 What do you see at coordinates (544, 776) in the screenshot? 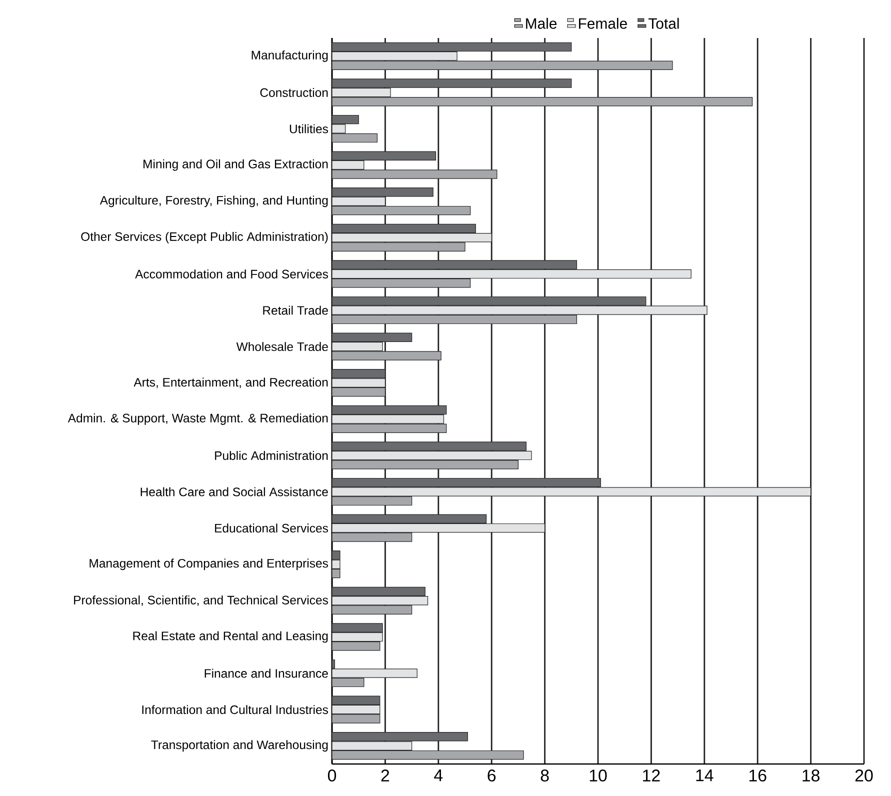
I see `x-tick-label: 8` at bounding box center [544, 776].